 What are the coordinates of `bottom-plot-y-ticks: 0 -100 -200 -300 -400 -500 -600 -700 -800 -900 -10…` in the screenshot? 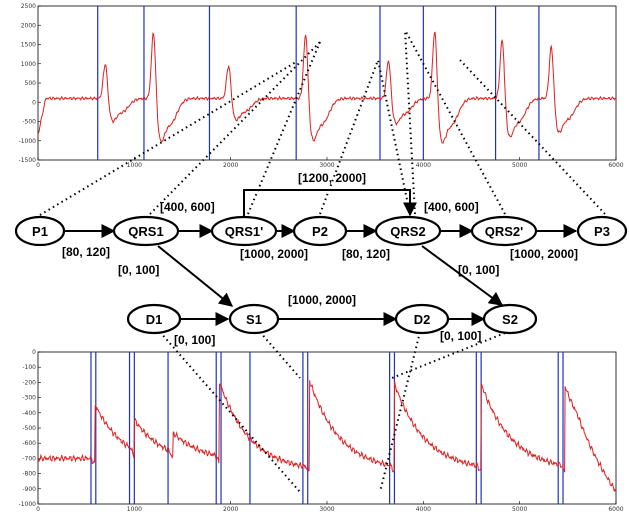 It's located at (30, 428).